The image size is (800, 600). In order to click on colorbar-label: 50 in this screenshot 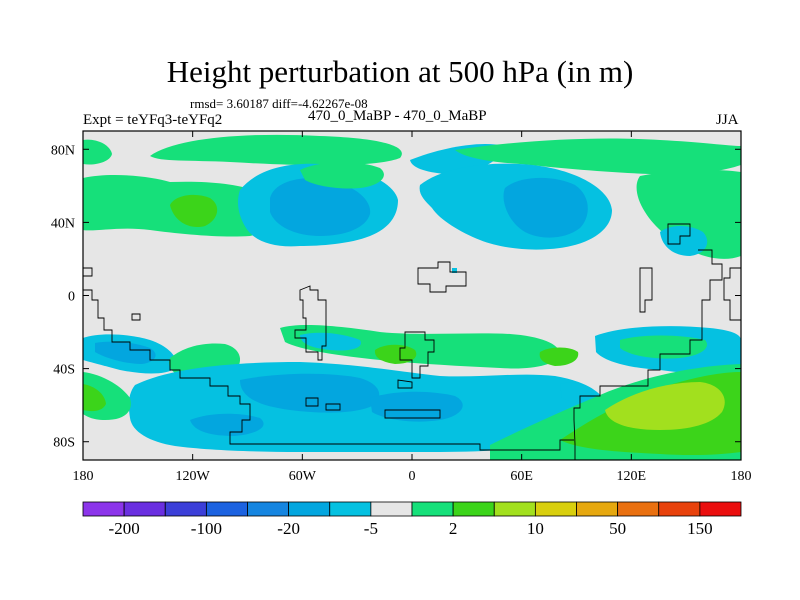, I will do `click(617, 528)`.